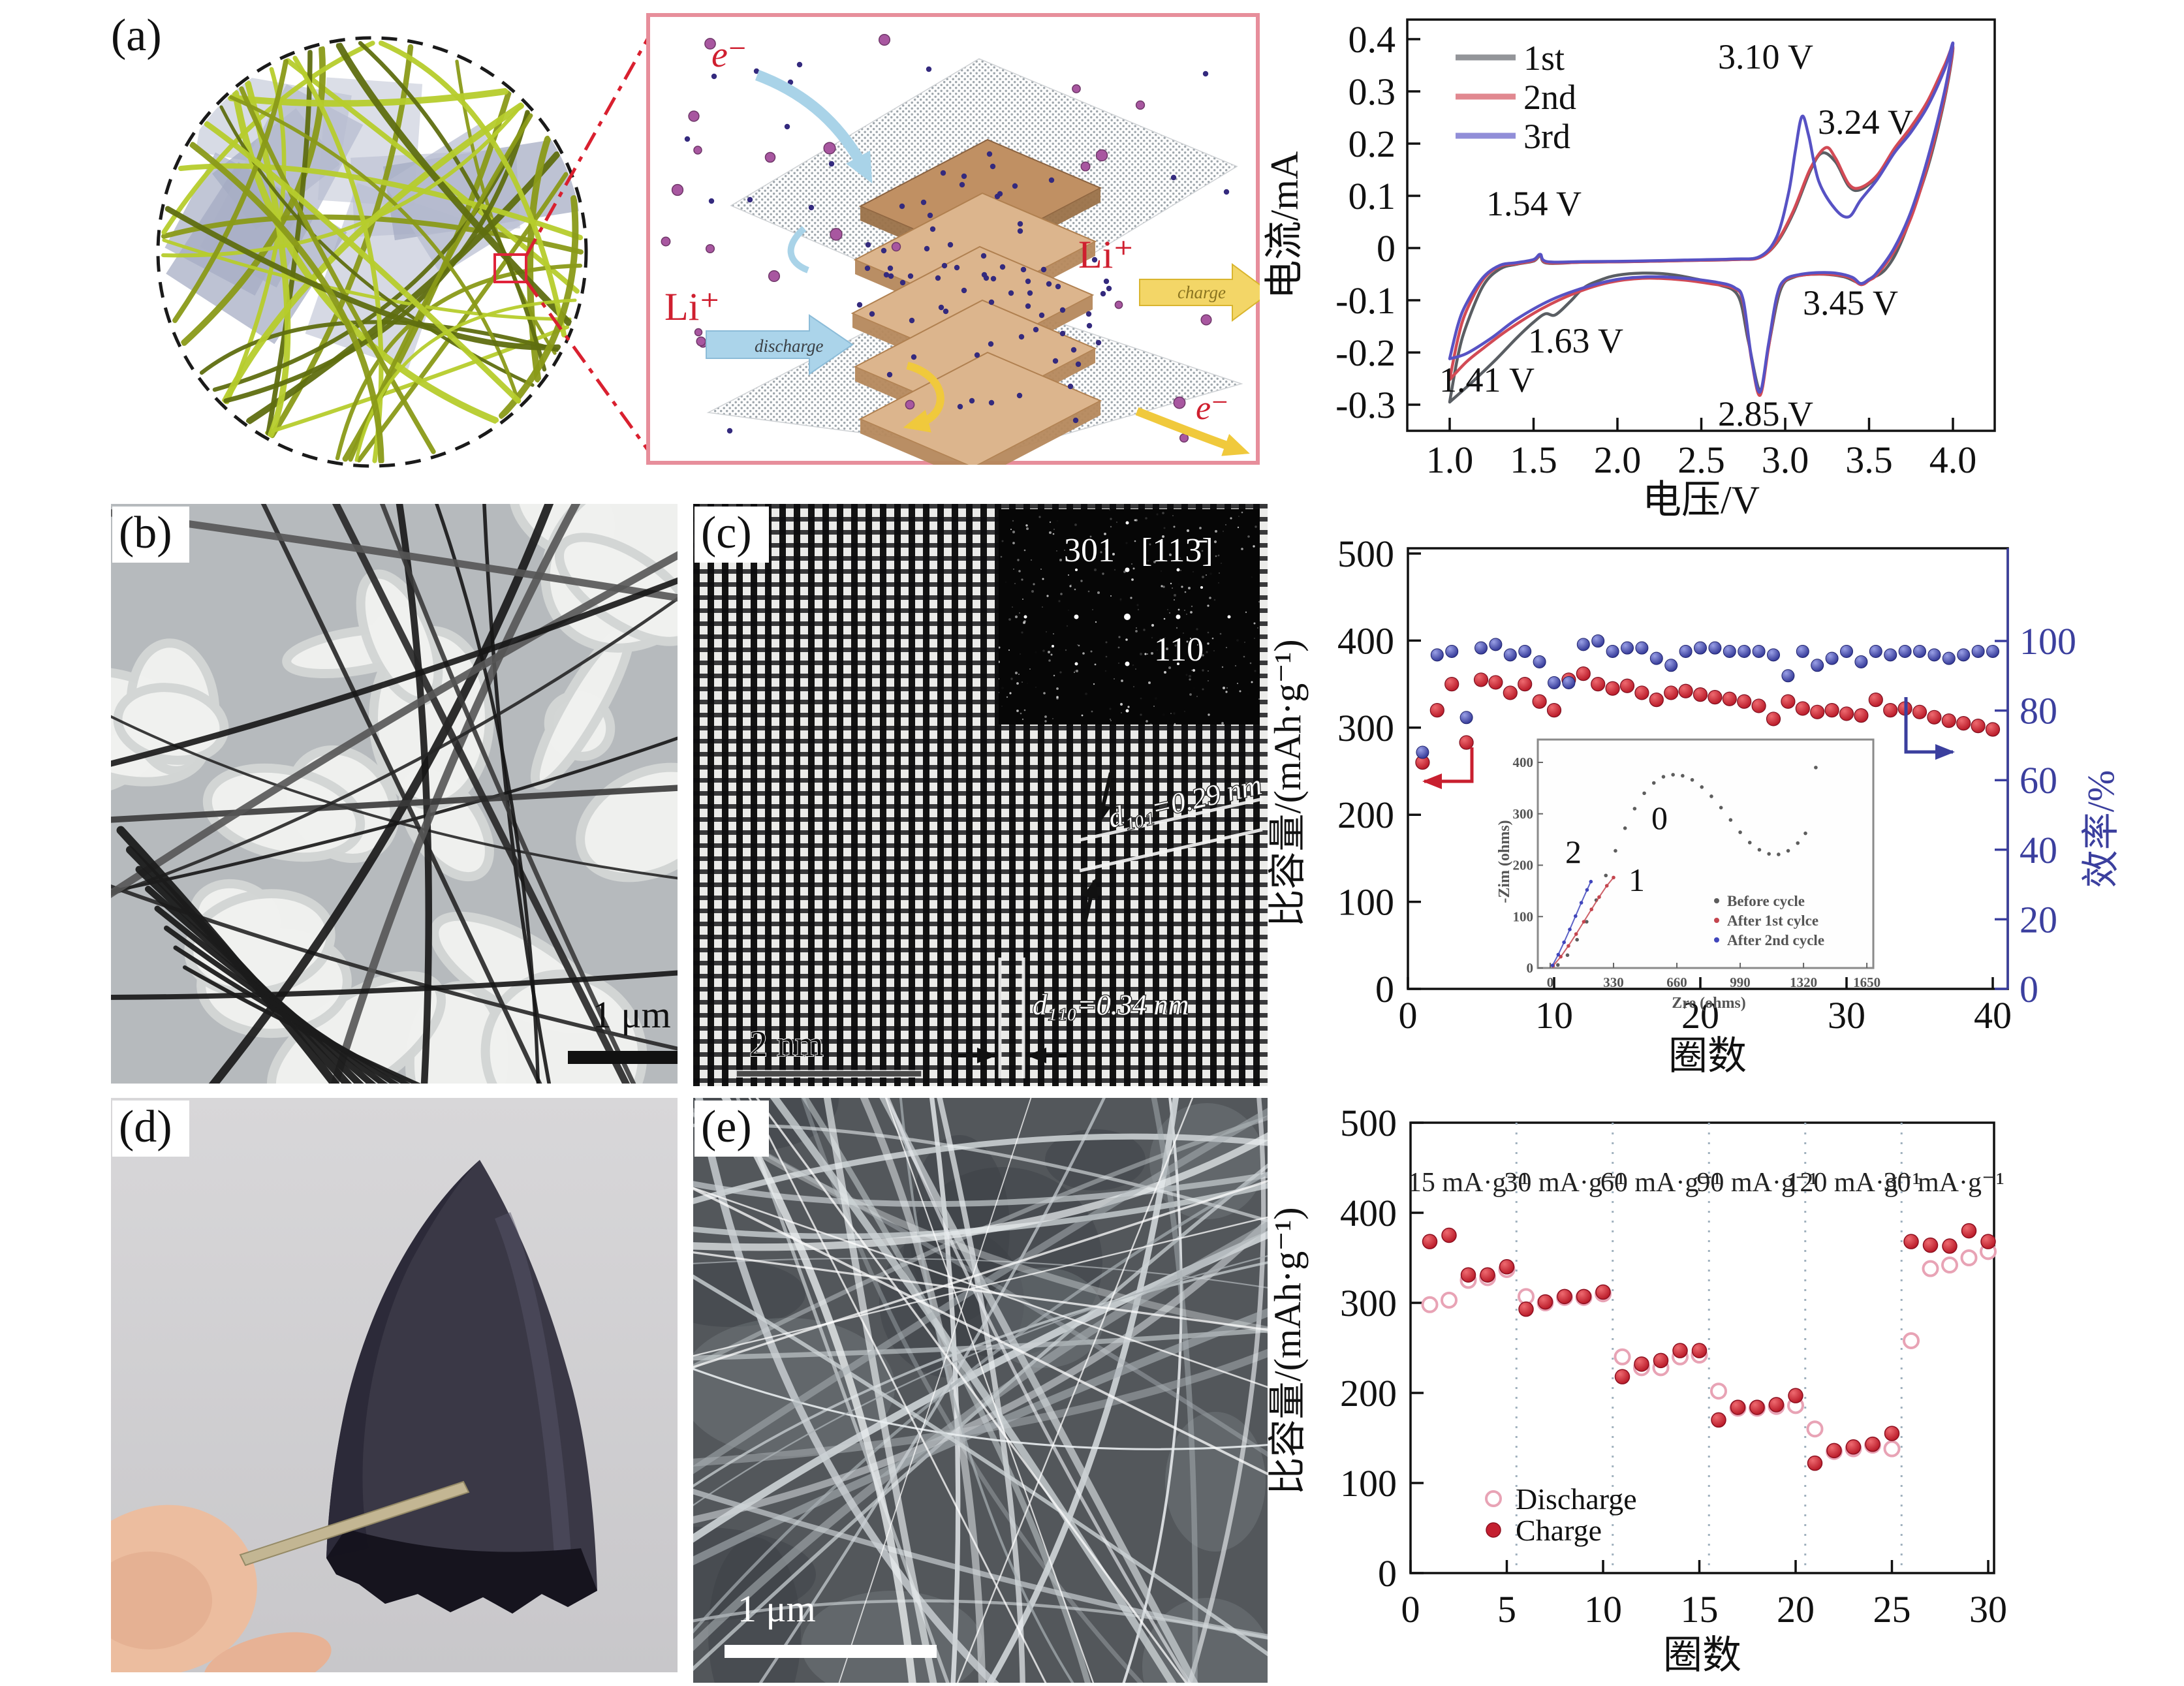 The width and height of the screenshot is (2184, 1686). I want to click on membrane-torn-edge, so click(462, 1571).